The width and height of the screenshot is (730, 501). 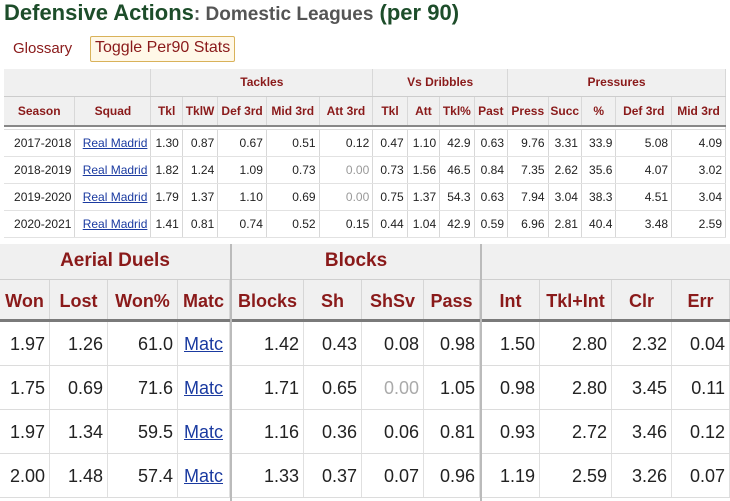 I want to click on table-row: 2.00 1.48 57.4 Matc, so click(x=115, y=476).